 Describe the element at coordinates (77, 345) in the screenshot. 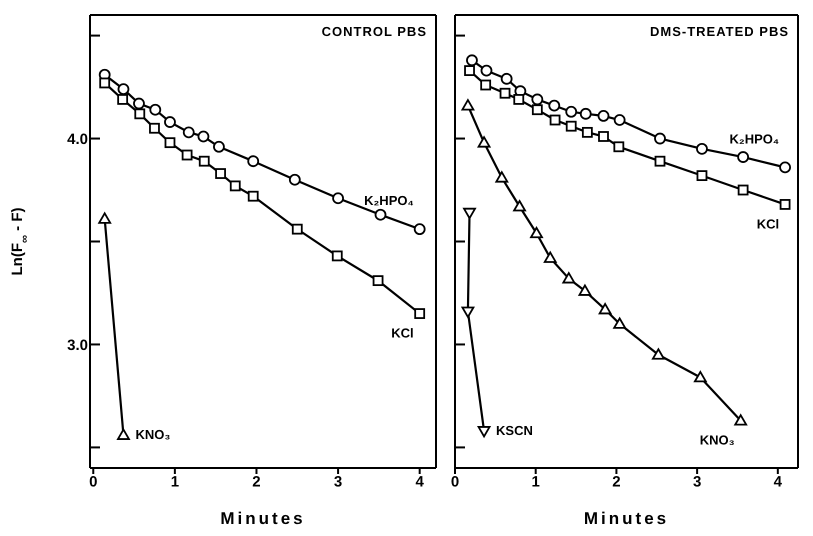

I see `y-tick-label: 3.0` at that location.